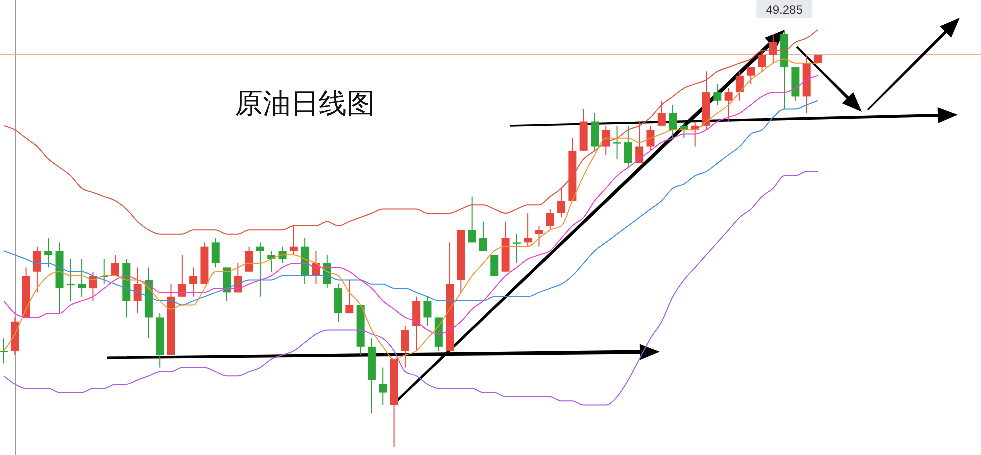 This screenshot has height=455, width=981. What do you see at coordinates (305, 103) in the screenshot?
I see `text: 原油日线图` at bounding box center [305, 103].